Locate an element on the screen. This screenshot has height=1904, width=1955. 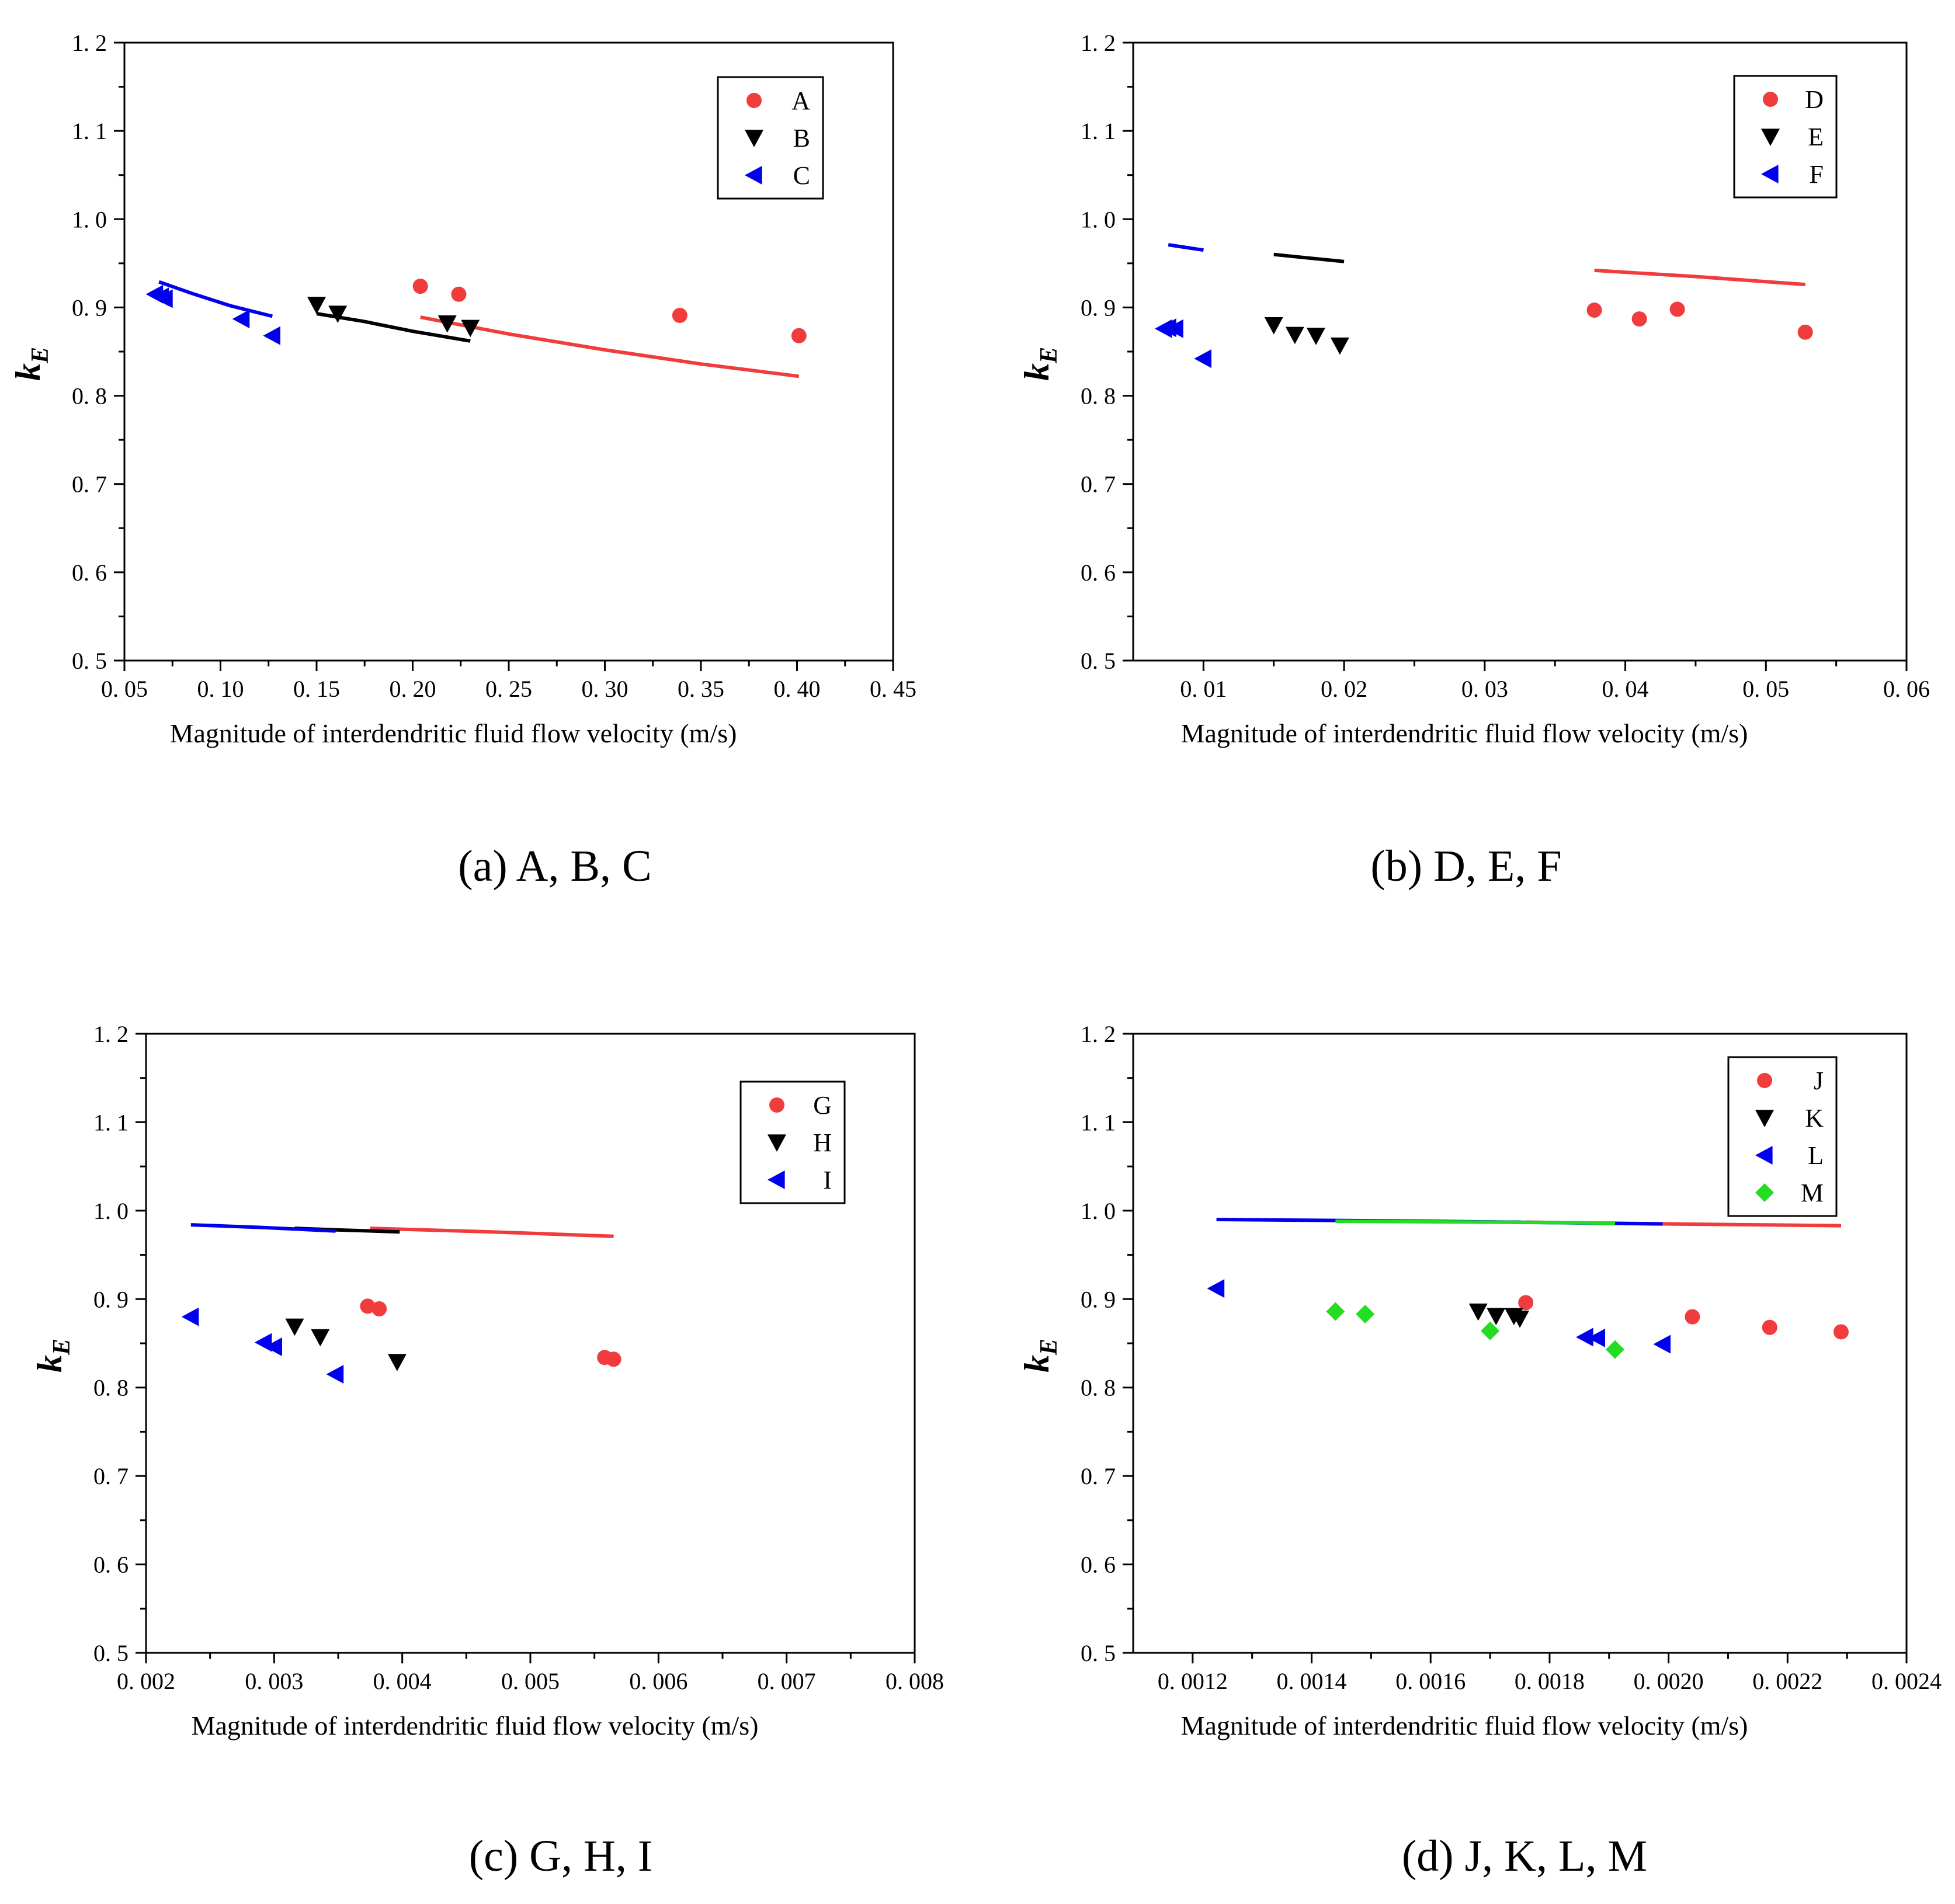
x-tick-label: 0. 0012 is located at coordinates (1193, 1681).